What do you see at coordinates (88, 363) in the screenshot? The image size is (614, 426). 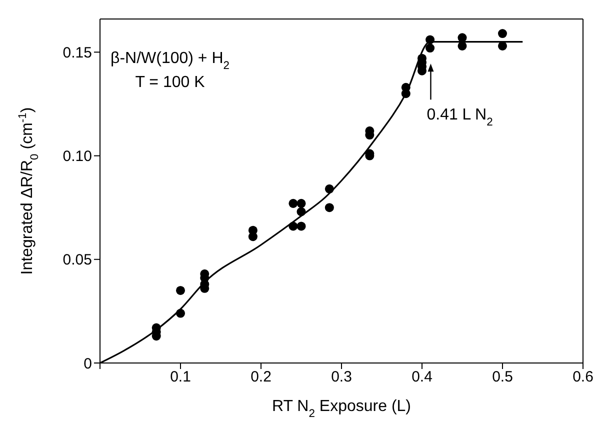 I see `y-tick-label: 0` at bounding box center [88, 363].